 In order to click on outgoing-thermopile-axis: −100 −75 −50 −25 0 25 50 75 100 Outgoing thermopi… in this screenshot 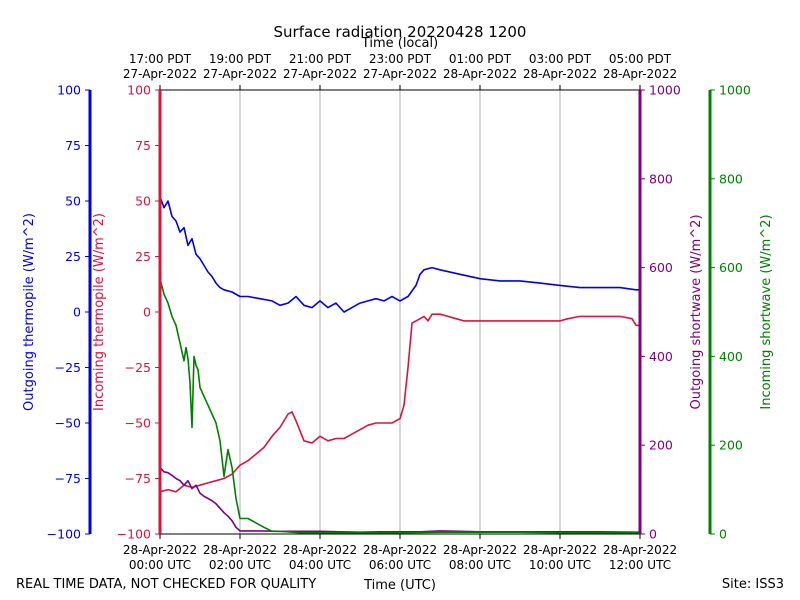, I will do `click(57, 312)`.